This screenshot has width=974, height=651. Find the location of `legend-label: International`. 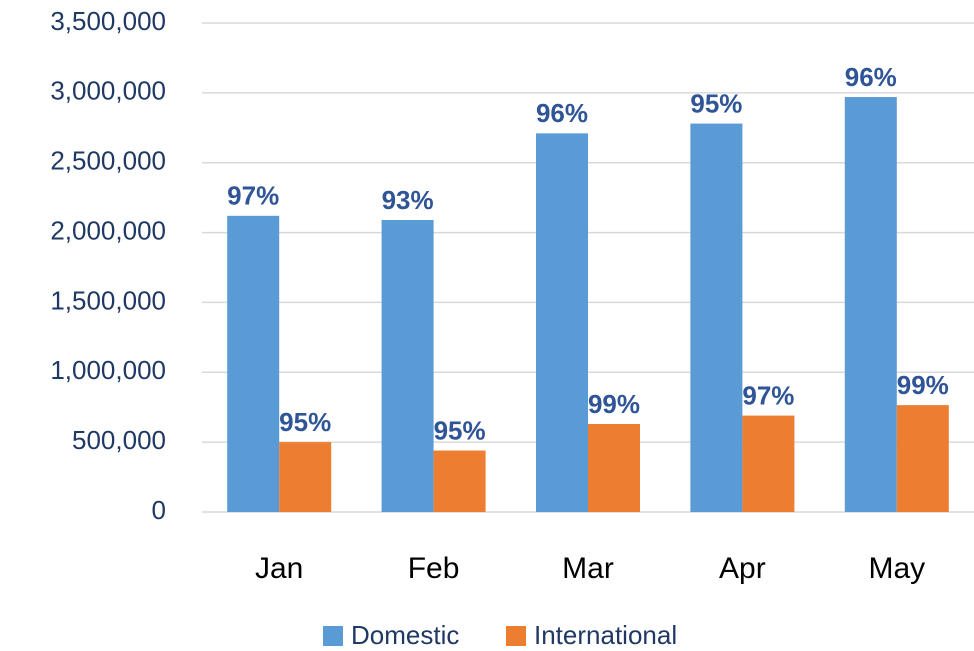

legend-label: International is located at coordinates (605, 635).